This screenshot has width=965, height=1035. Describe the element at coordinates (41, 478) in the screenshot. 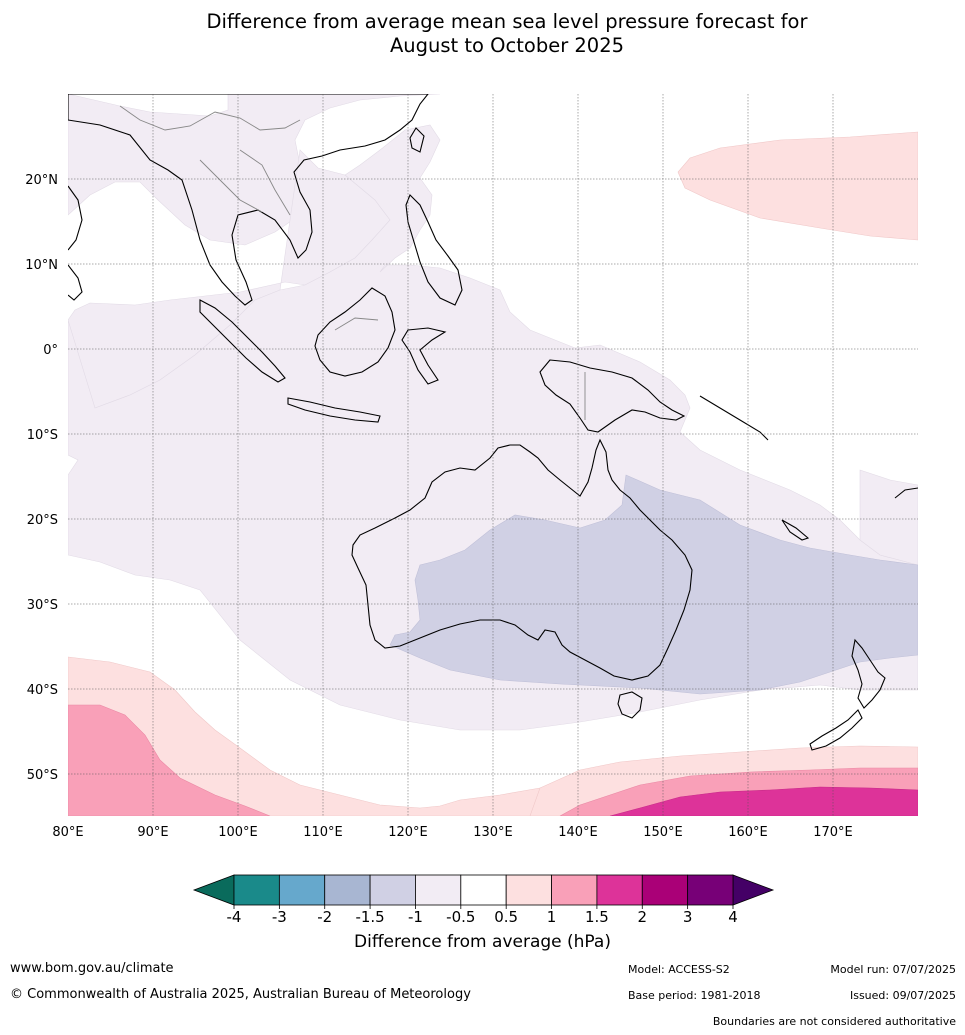

I see `latitude-labels: 20°N 10°N 0° 10°S 20°S 30°S 40°S 50°S` at that location.